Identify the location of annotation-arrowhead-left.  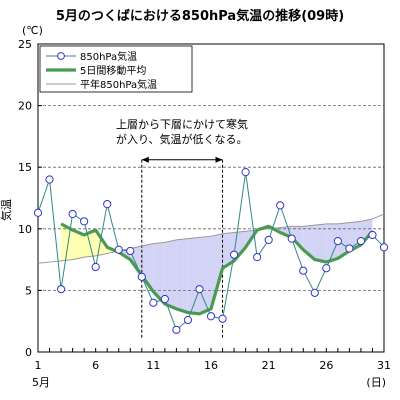
(145, 159).